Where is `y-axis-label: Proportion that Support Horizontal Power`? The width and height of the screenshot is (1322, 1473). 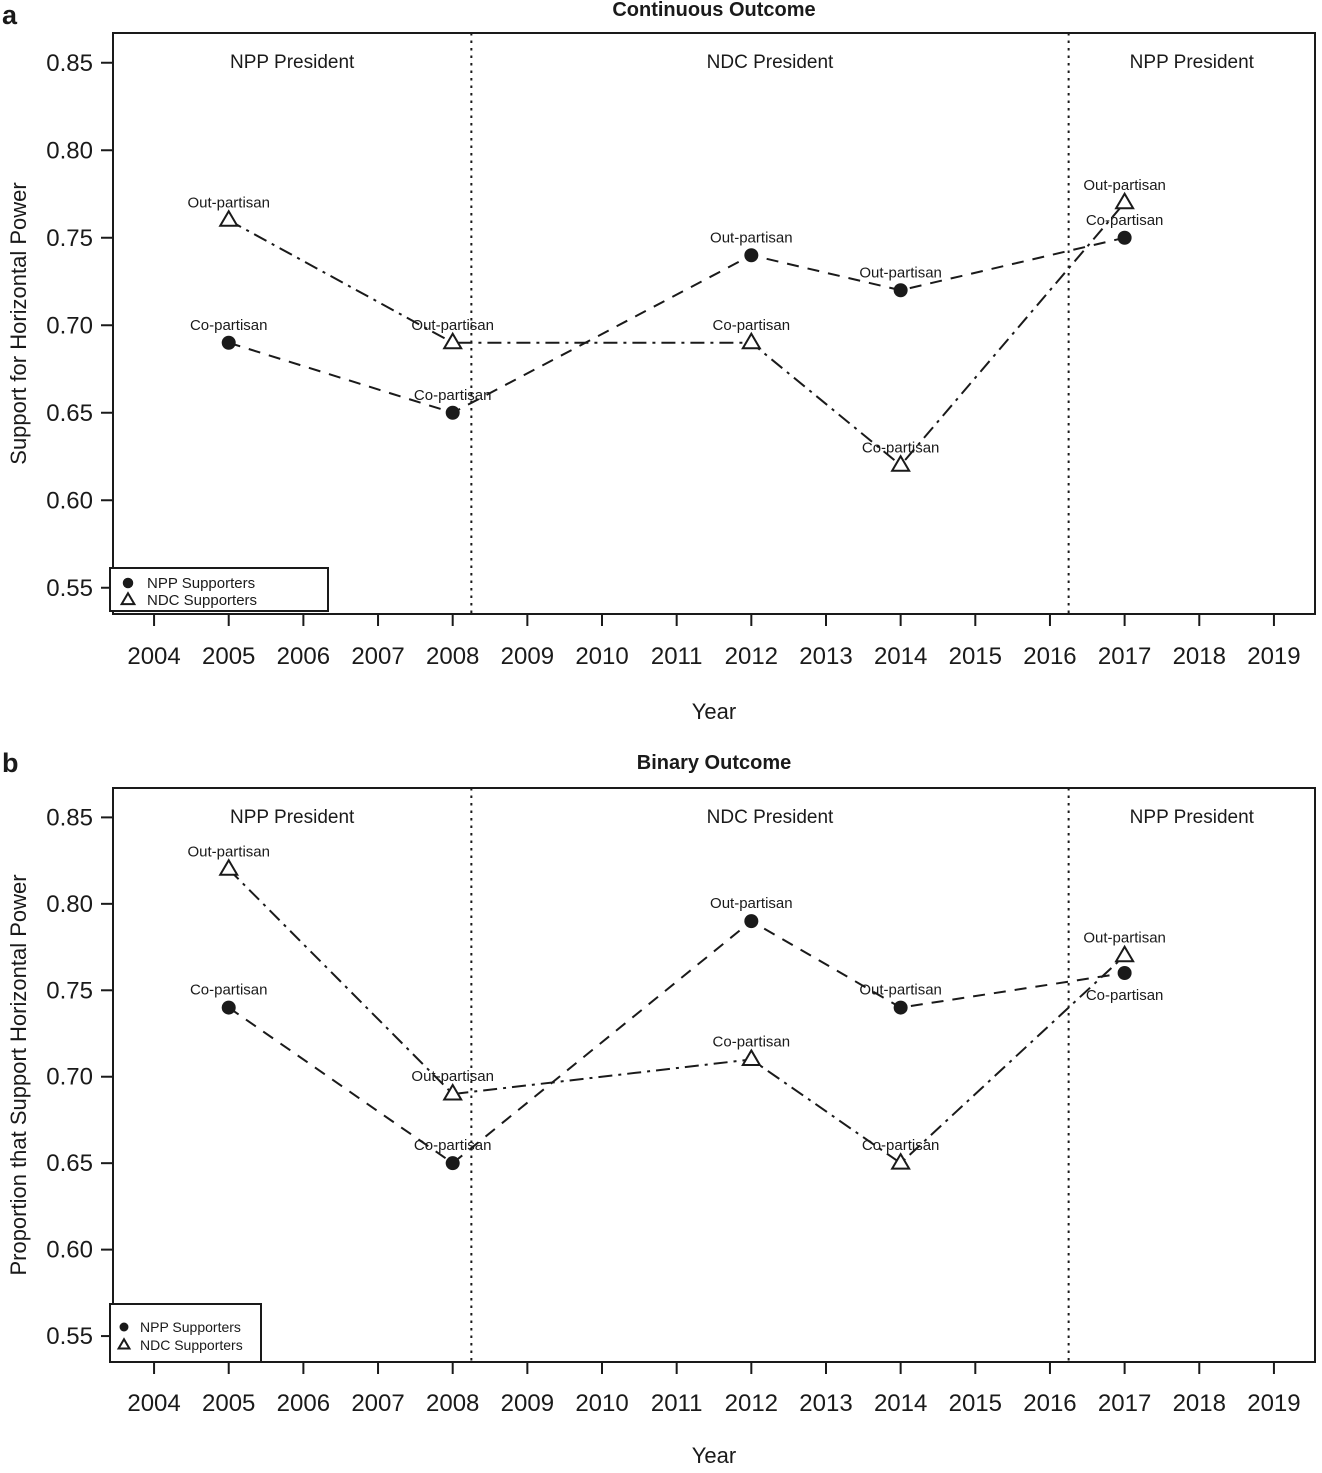 y-axis-label: Proportion that Support Horizontal Power is located at coordinates (18, 1074).